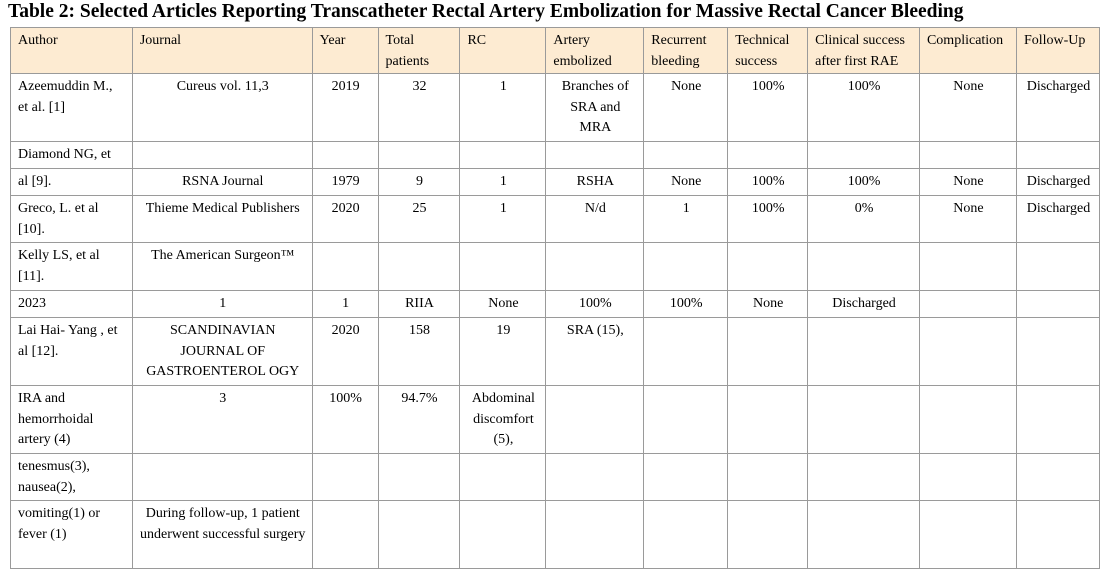  I want to click on cell-recurrent-bleeding: 100%, so click(686, 304).